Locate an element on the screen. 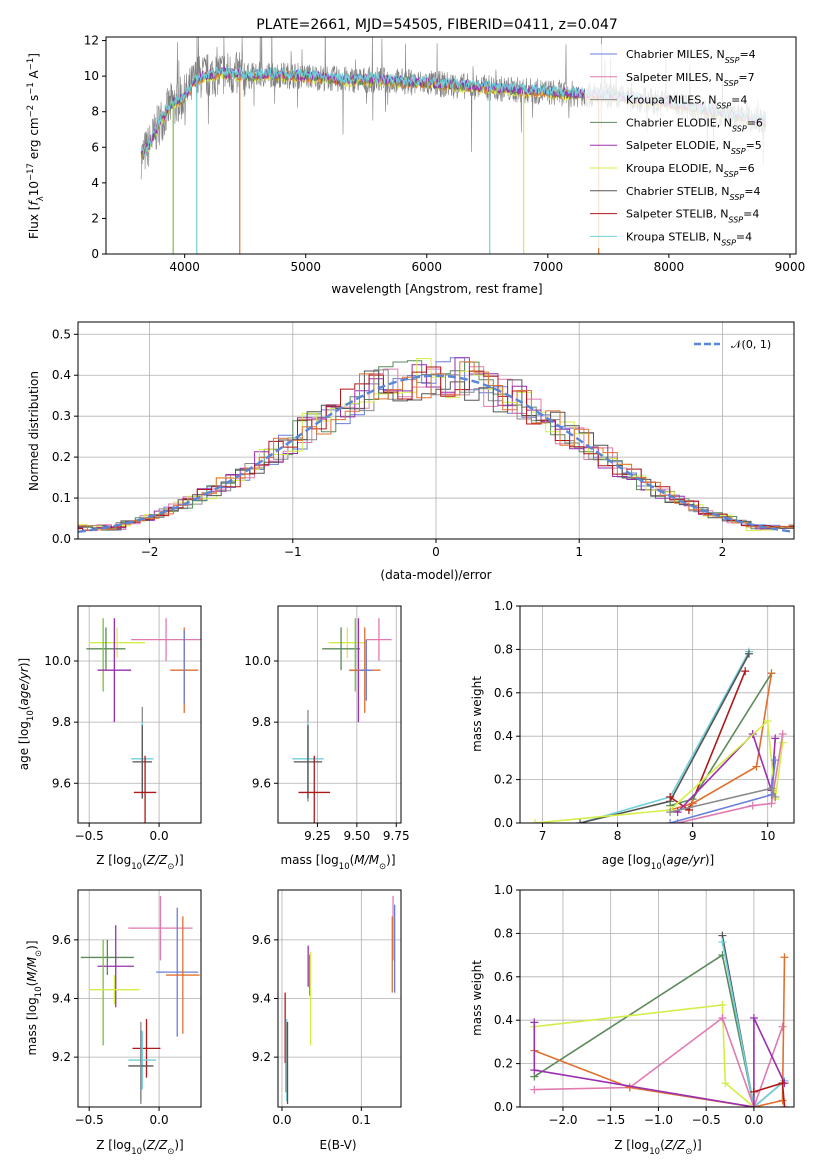  legend-entry: Kroupa STELIB, NSSP=4 is located at coordinates (689, 238).